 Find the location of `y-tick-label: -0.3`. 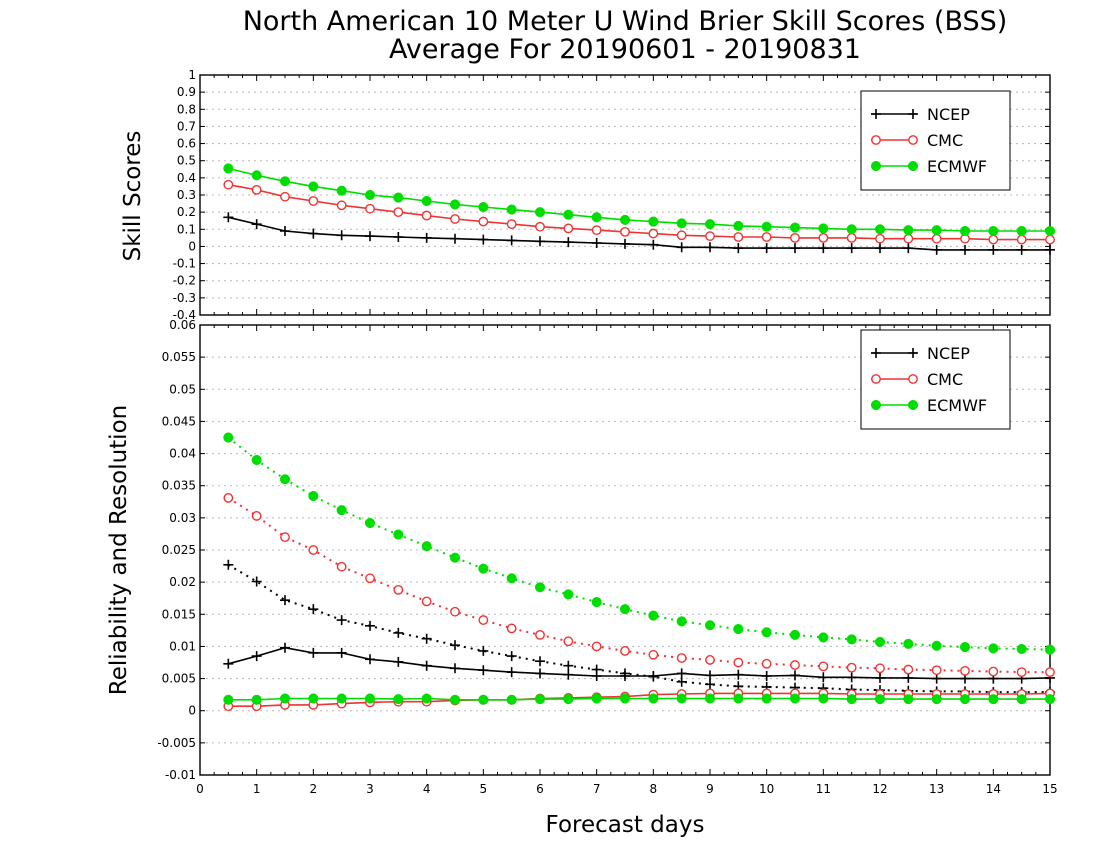

y-tick-label: -0.3 is located at coordinates (184, 298).